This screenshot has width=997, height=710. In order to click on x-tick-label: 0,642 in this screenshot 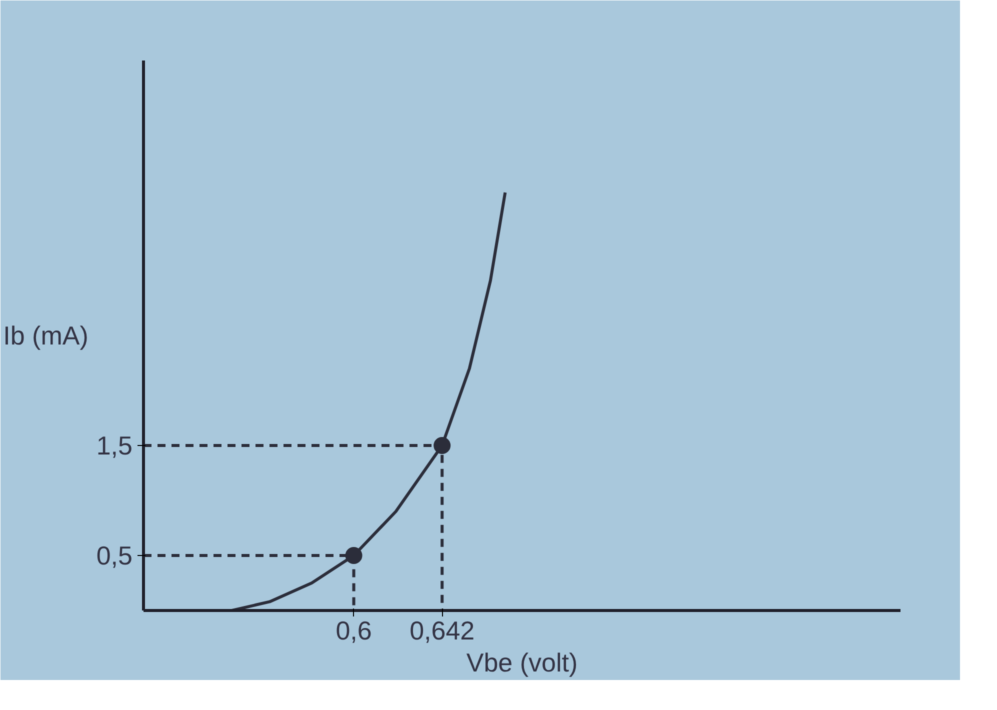, I will do `click(442, 631)`.